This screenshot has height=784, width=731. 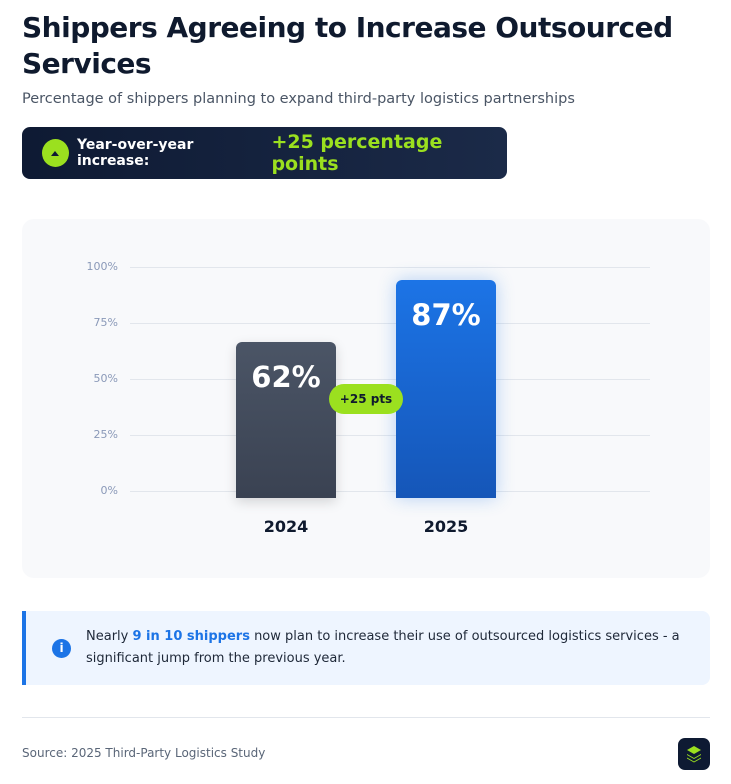 What do you see at coordinates (61, 648) in the screenshot?
I see `info-icon: i` at bounding box center [61, 648].